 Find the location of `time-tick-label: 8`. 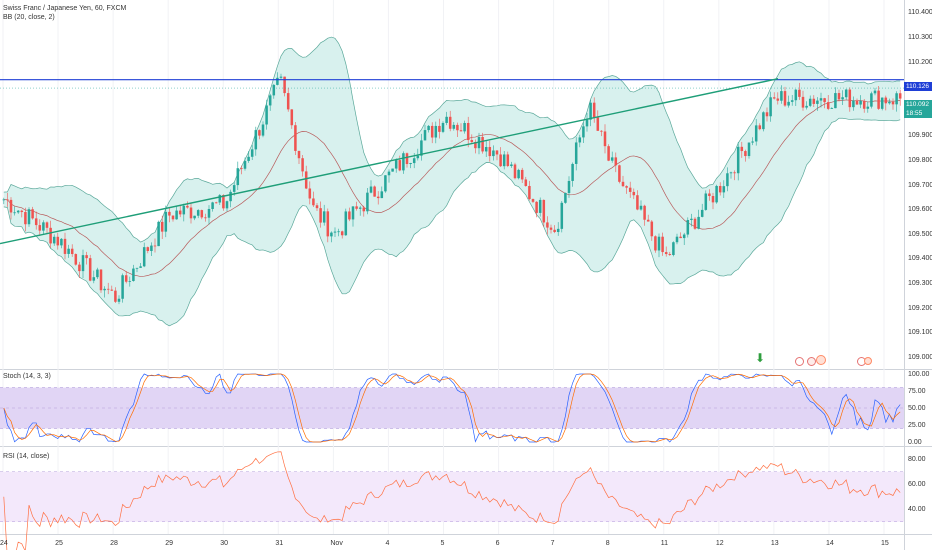

time-tick-label: 8 is located at coordinates (607, 543).